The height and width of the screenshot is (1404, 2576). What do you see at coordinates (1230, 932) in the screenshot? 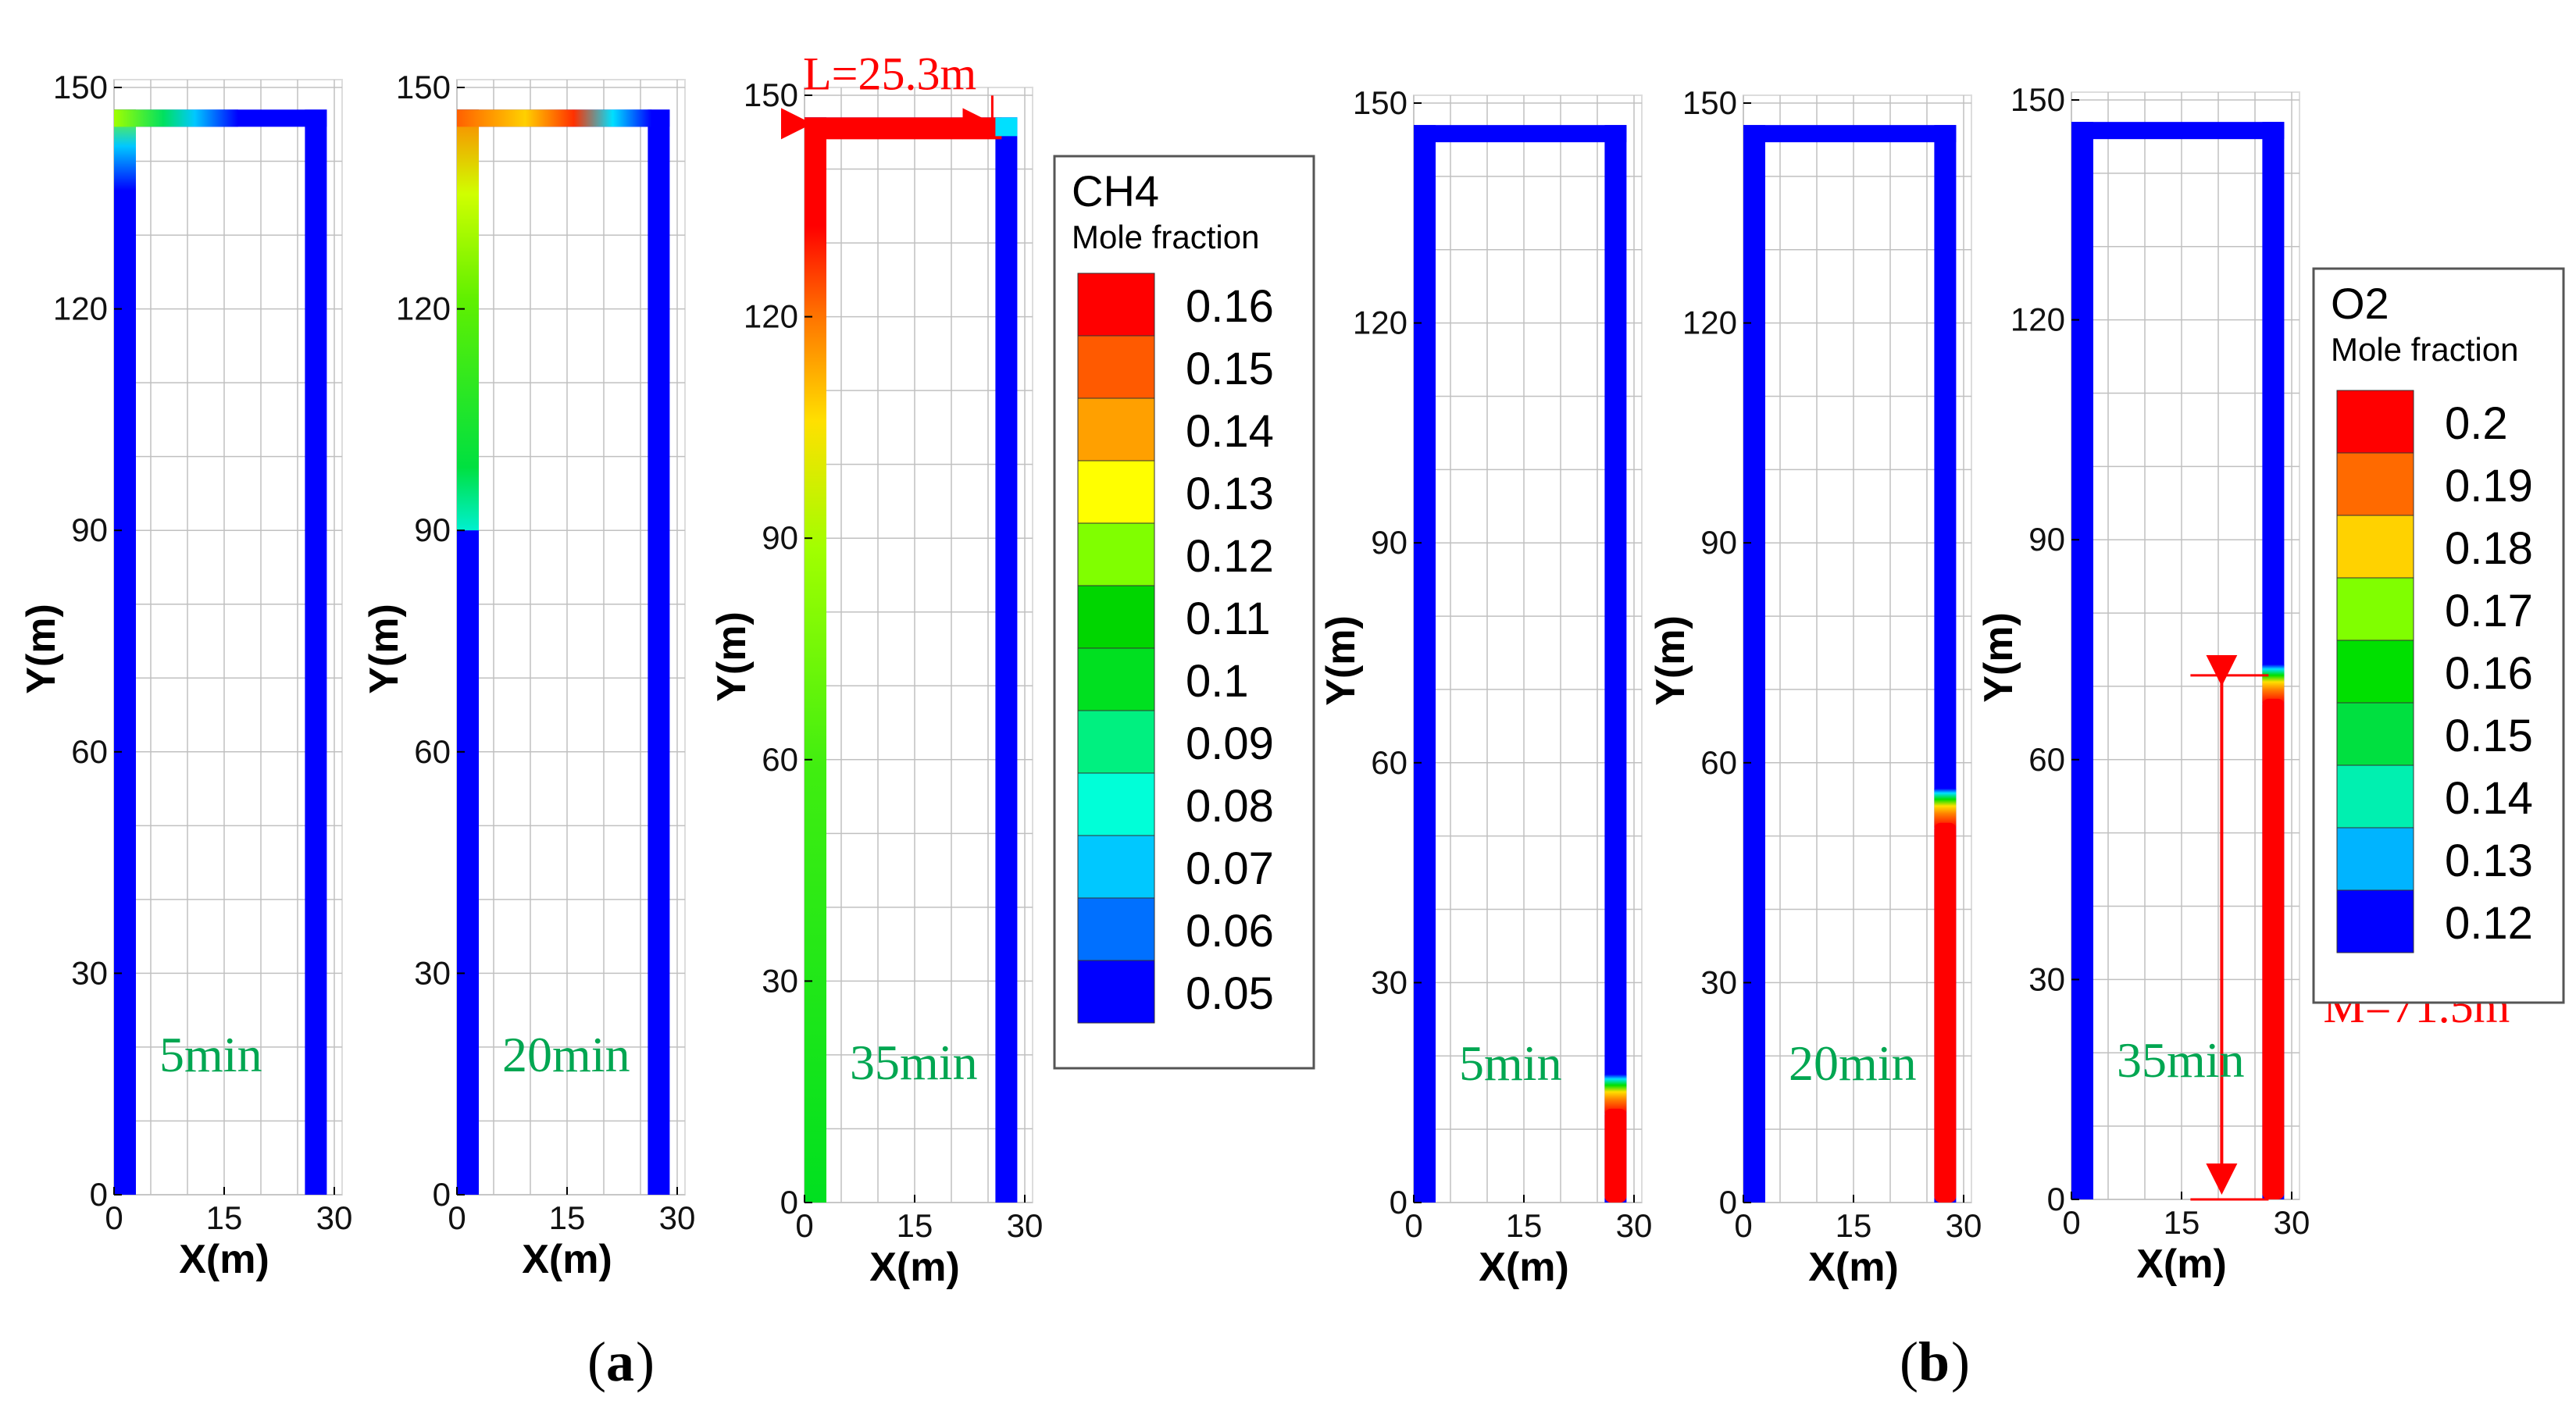
I see `legend-value: 0.06` at bounding box center [1230, 932].